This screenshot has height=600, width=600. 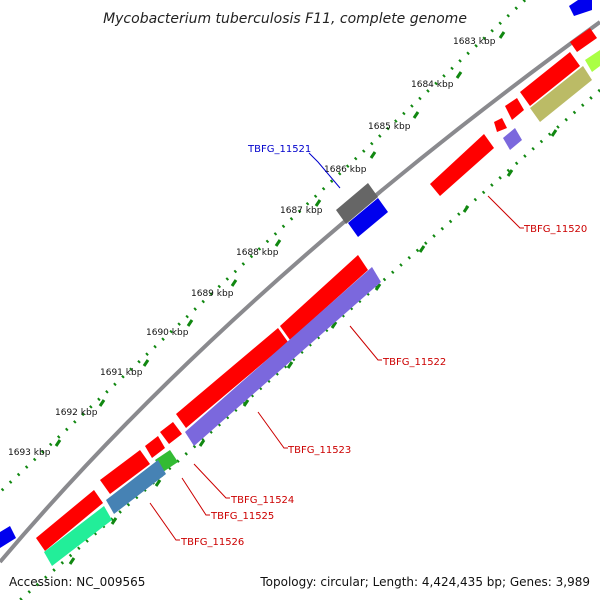 What do you see at coordinates (389, 127) in the screenshot?
I see `tick-label-1685: 1685 kbp` at bounding box center [389, 127].